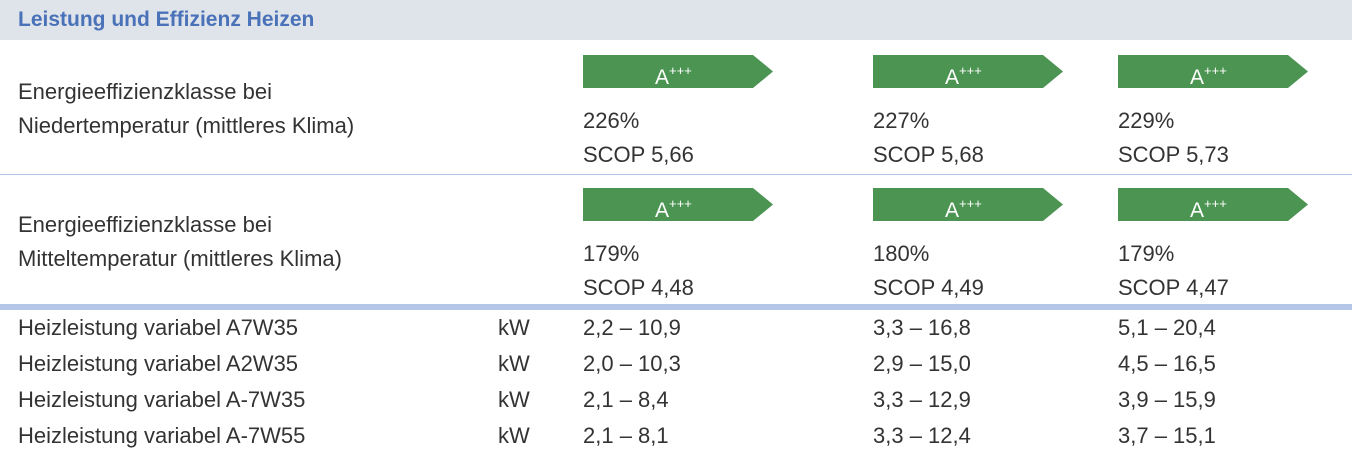 The width and height of the screenshot is (1352, 452). What do you see at coordinates (1167, 399) in the screenshot?
I see `value: 3,9 – 15,9` at bounding box center [1167, 399].